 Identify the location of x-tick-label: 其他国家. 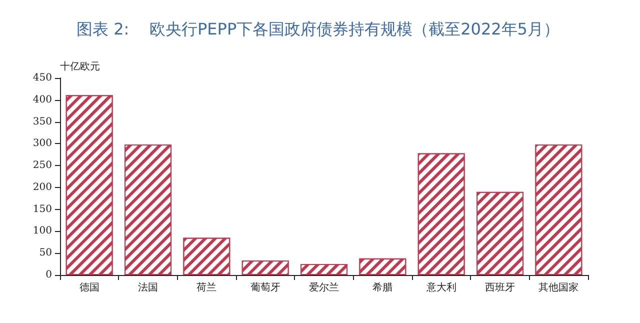
(558, 288).